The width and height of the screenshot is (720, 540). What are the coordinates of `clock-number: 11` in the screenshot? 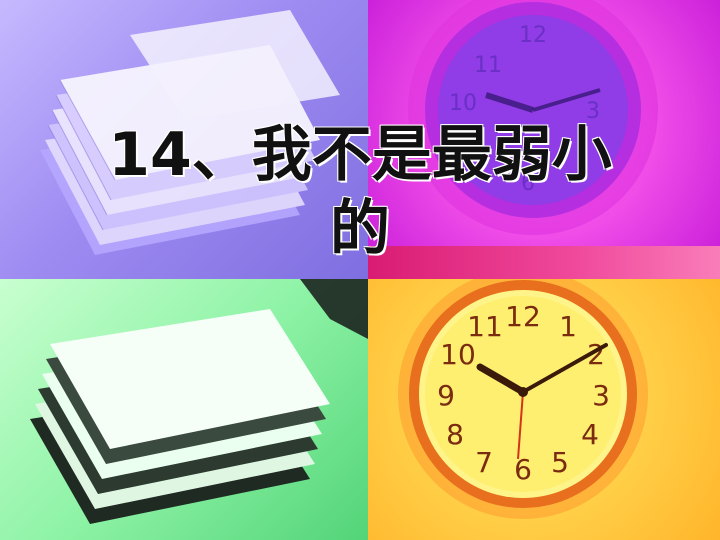 It's located at (485, 326).